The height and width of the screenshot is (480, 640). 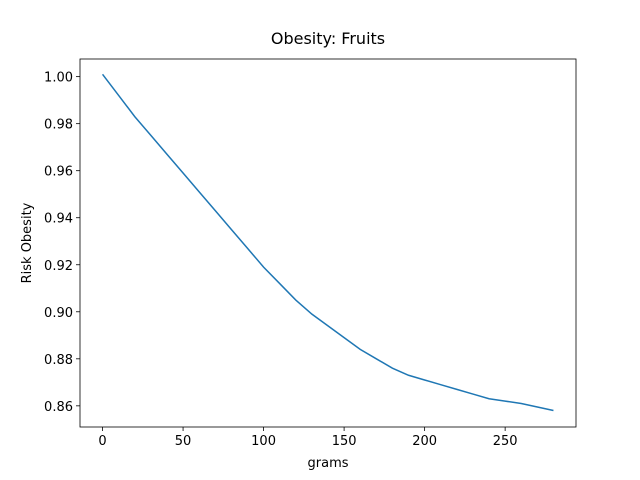 I want to click on y-tick-label: 1.00, so click(x=58, y=78).